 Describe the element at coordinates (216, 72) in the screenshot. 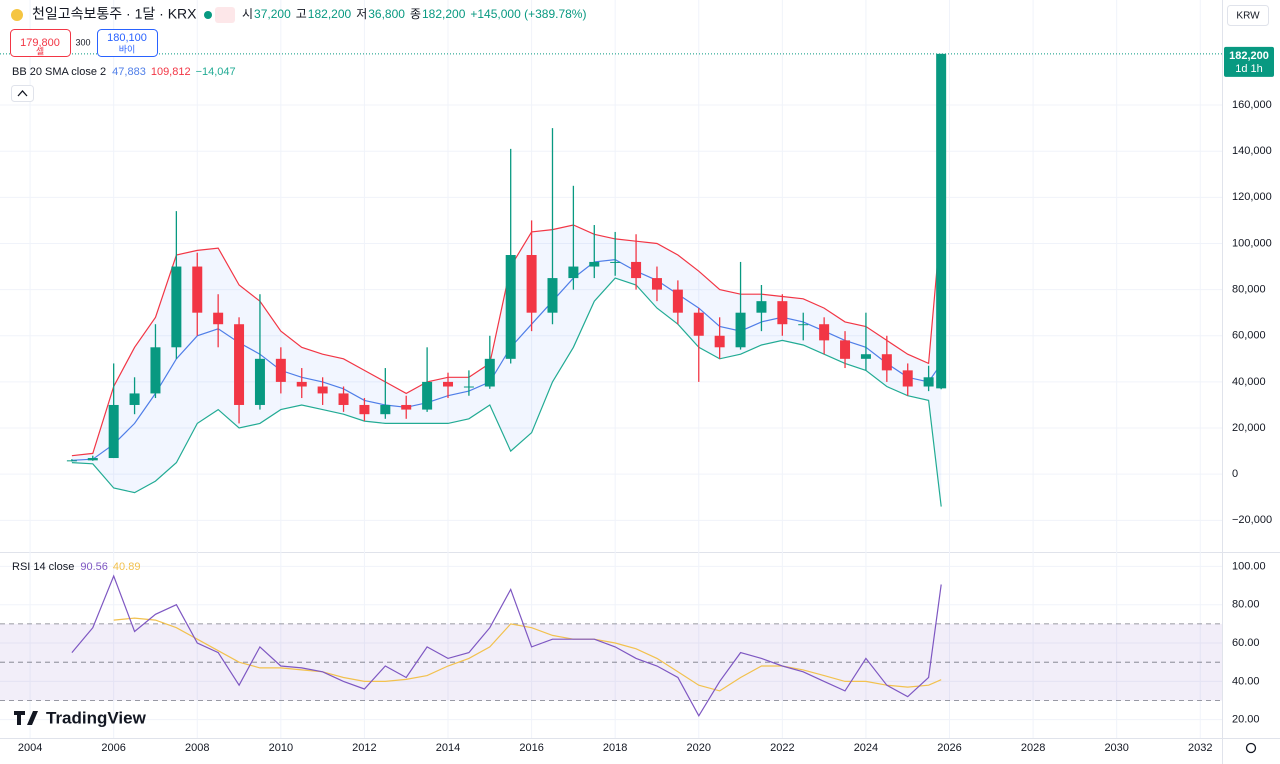

I see `band-lower-label: −14,047` at that location.